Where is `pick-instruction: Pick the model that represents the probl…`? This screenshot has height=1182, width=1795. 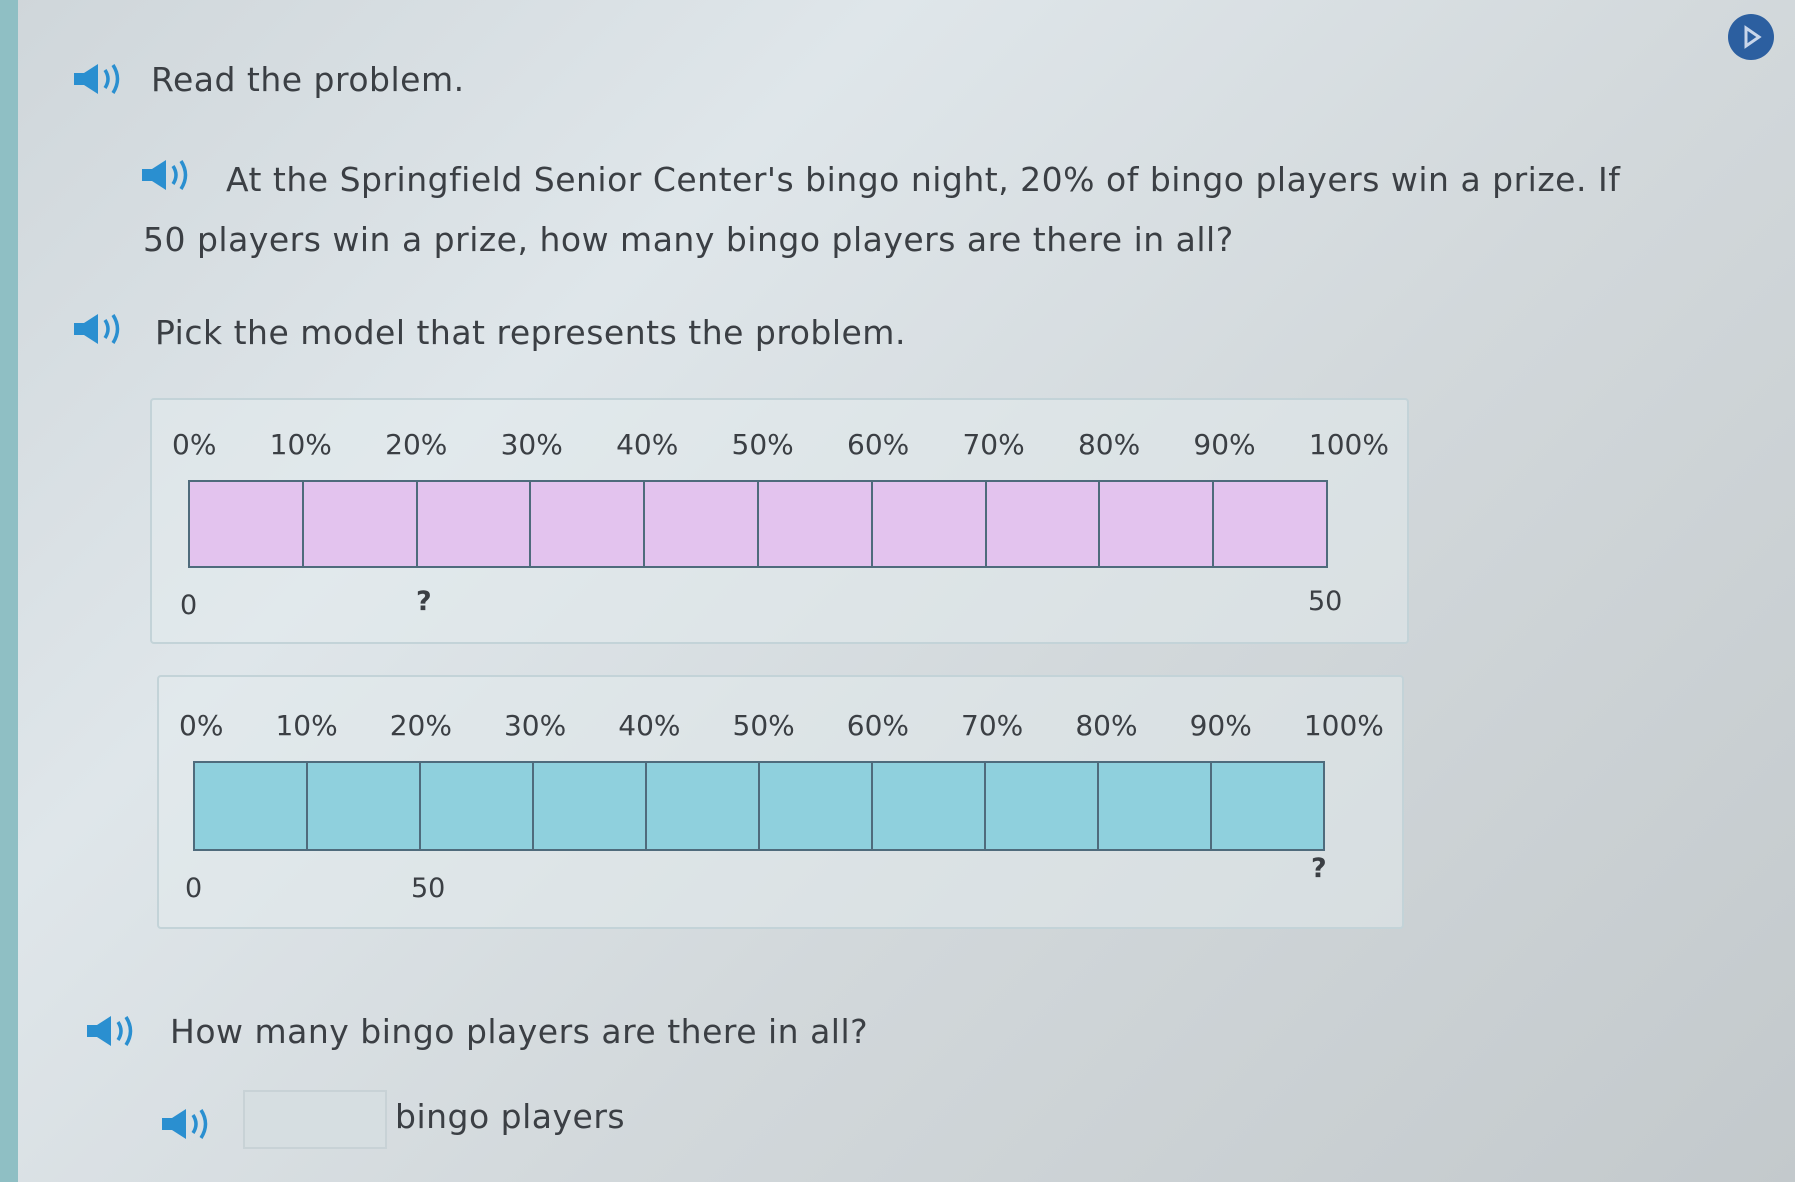
pick-instruction: Pick the model that represents the probl… is located at coordinates (530, 332).